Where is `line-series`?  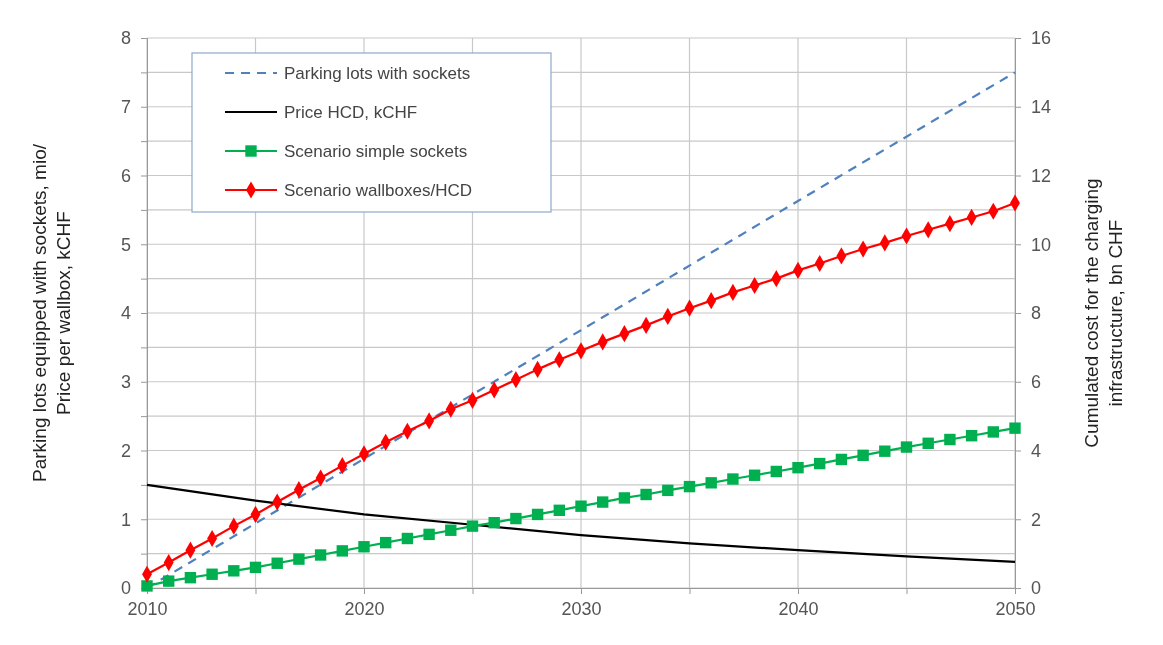 line-series is located at coordinates (581, 523).